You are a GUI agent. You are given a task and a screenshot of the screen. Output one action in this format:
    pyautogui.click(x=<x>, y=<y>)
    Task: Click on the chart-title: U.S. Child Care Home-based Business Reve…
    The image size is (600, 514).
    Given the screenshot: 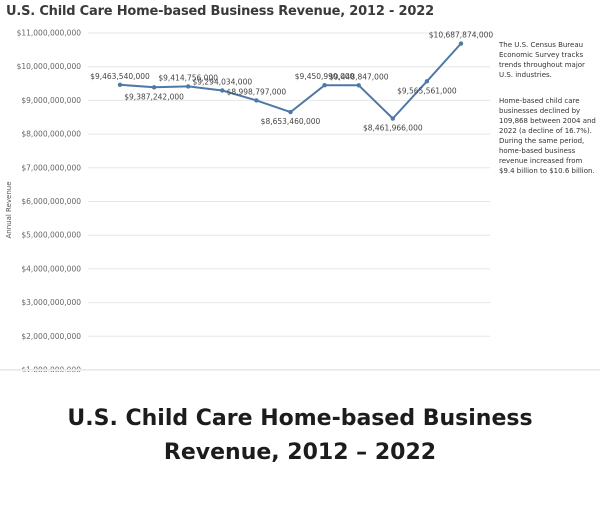 What is the action you would take?
    pyautogui.click(x=220, y=11)
    